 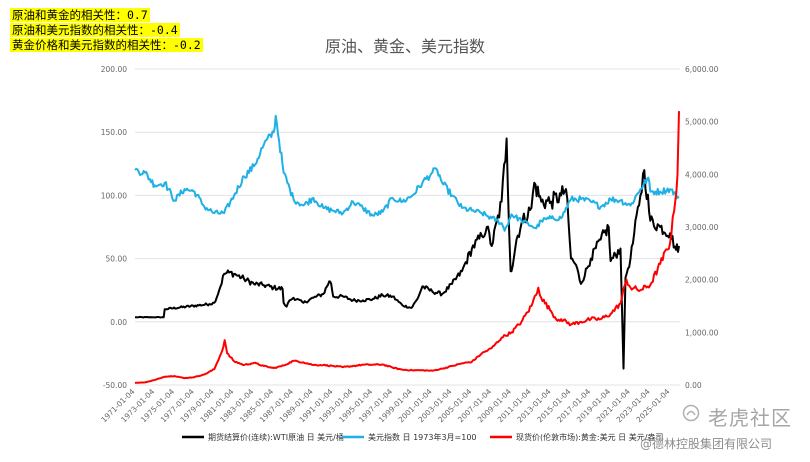 What do you see at coordinates (702, 280) in the screenshot?
I see `right-tick-label: 2,000.00` at bounding box center [702, 280].